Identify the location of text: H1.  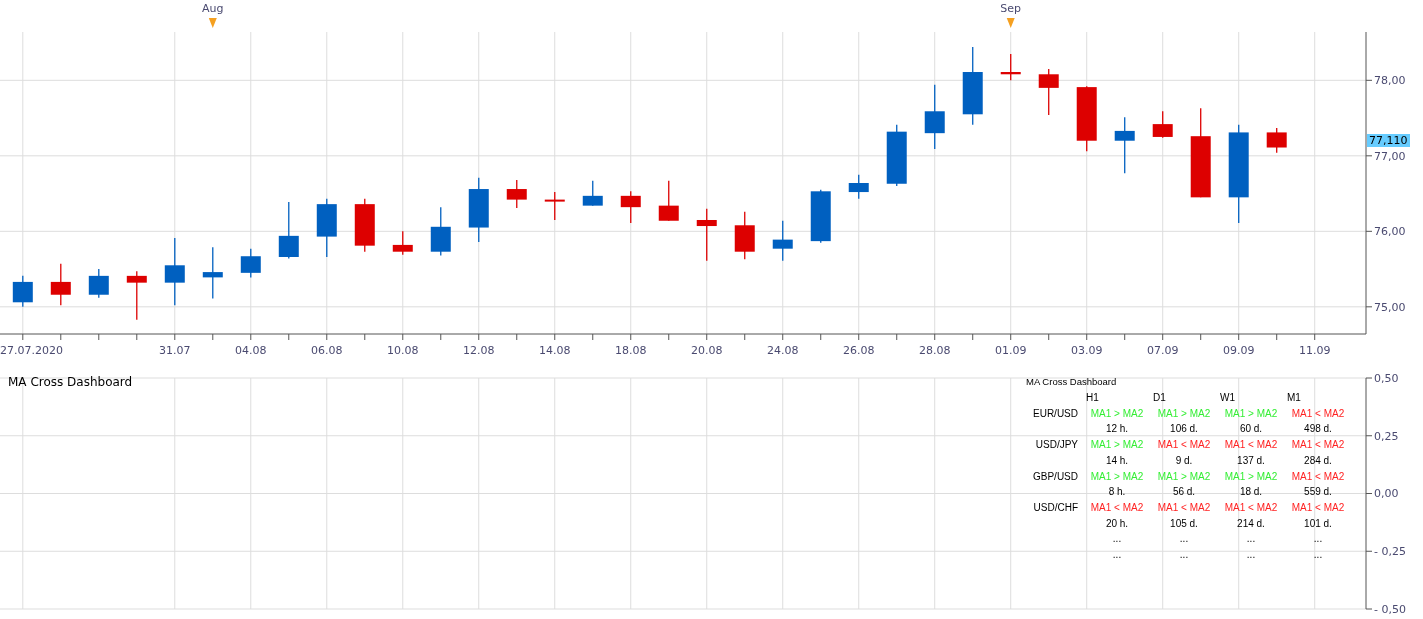
(1092, 397).